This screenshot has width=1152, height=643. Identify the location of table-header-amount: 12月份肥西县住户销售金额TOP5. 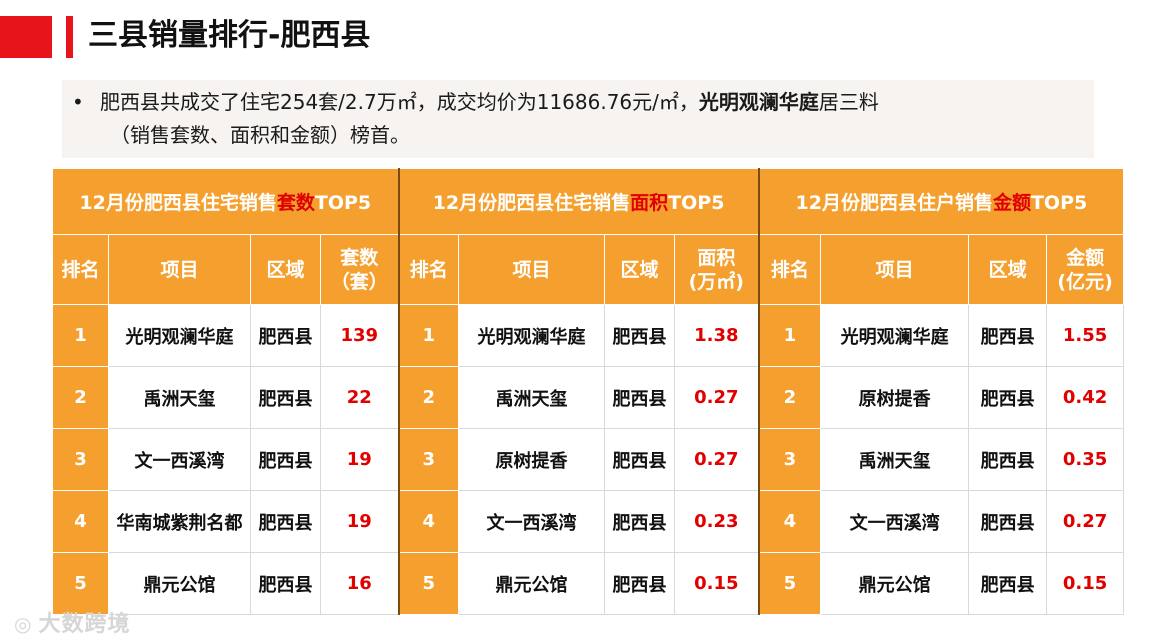
(941, 201).